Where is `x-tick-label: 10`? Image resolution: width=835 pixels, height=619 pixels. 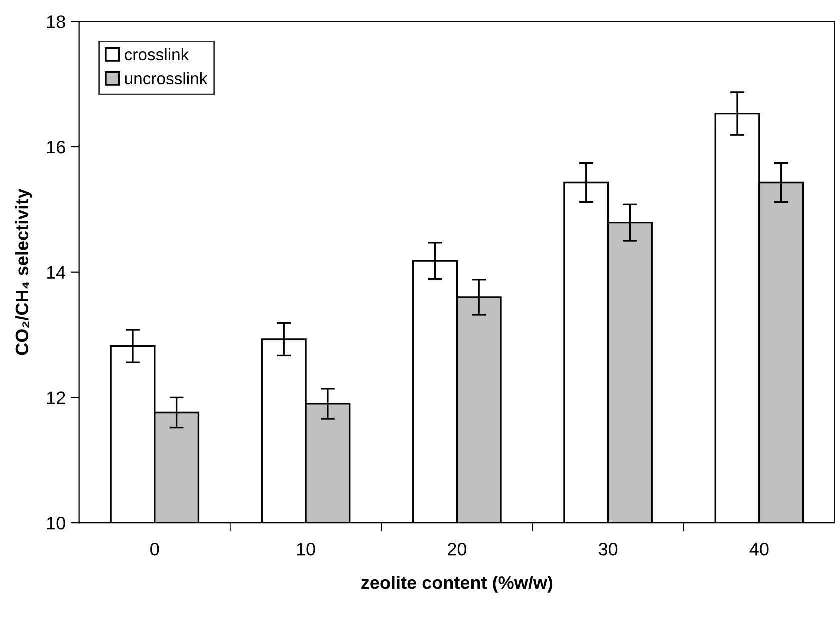
x-tick-label: 10 is located at coordinates (306, 549).